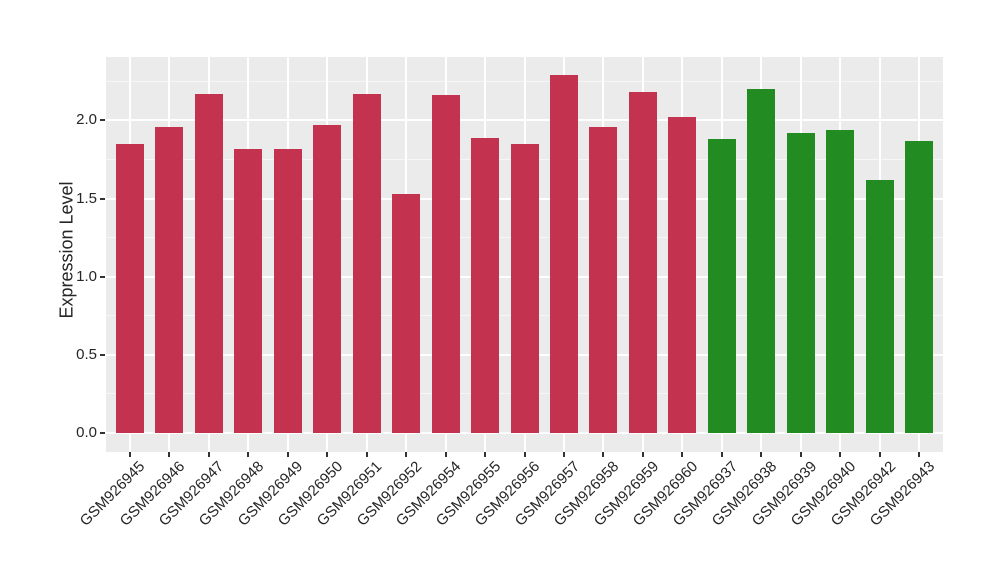 The width and height of the screenshot is (1000, 580). I want to click on bar-GSM926938, so click(761, 261).